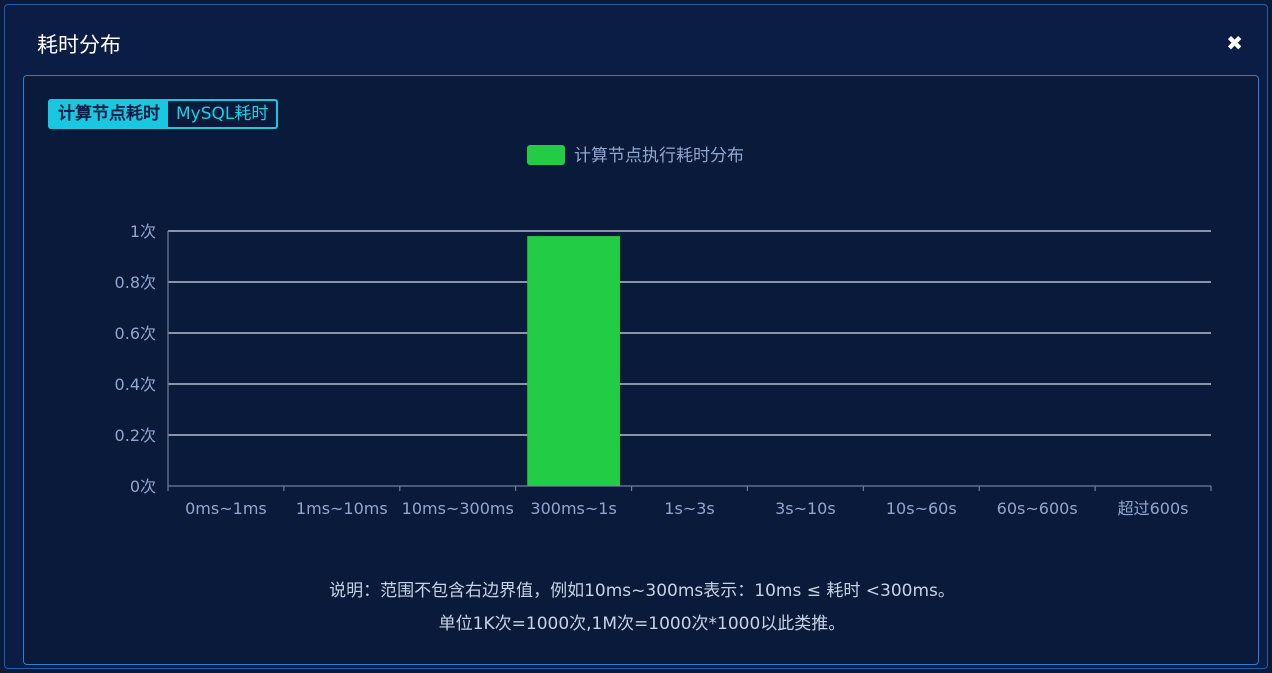 This screenshot has width=1272, height=673. I want to click on legend-label: 计算节点执行耗时分布, so click(659, 156).